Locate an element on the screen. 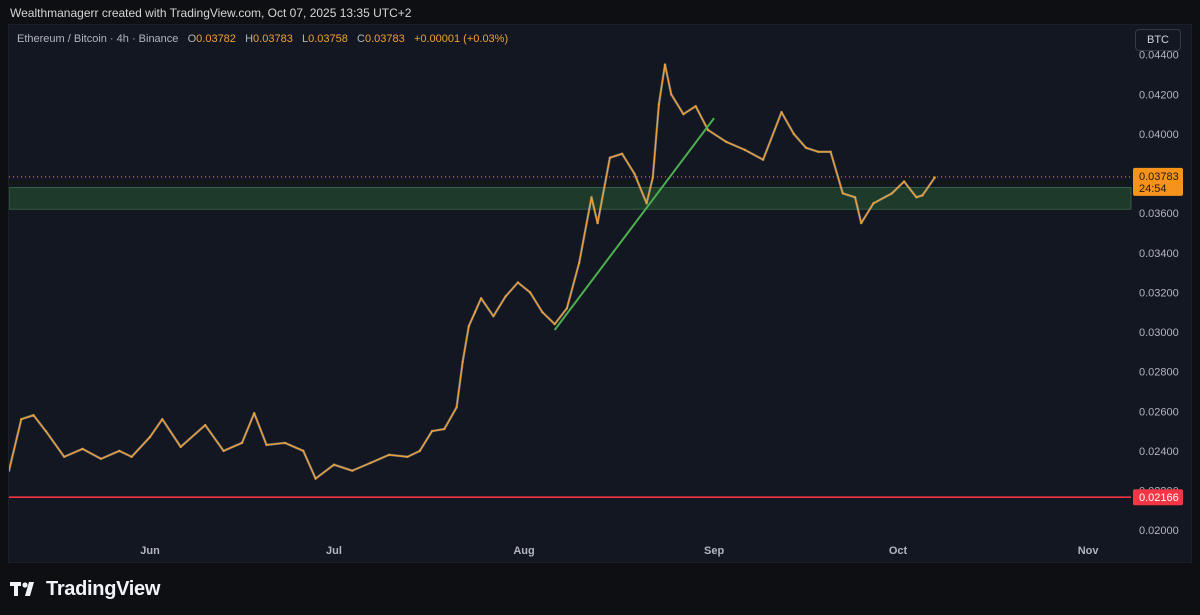  floor-label-bg is located at coordinates (1158, 497).